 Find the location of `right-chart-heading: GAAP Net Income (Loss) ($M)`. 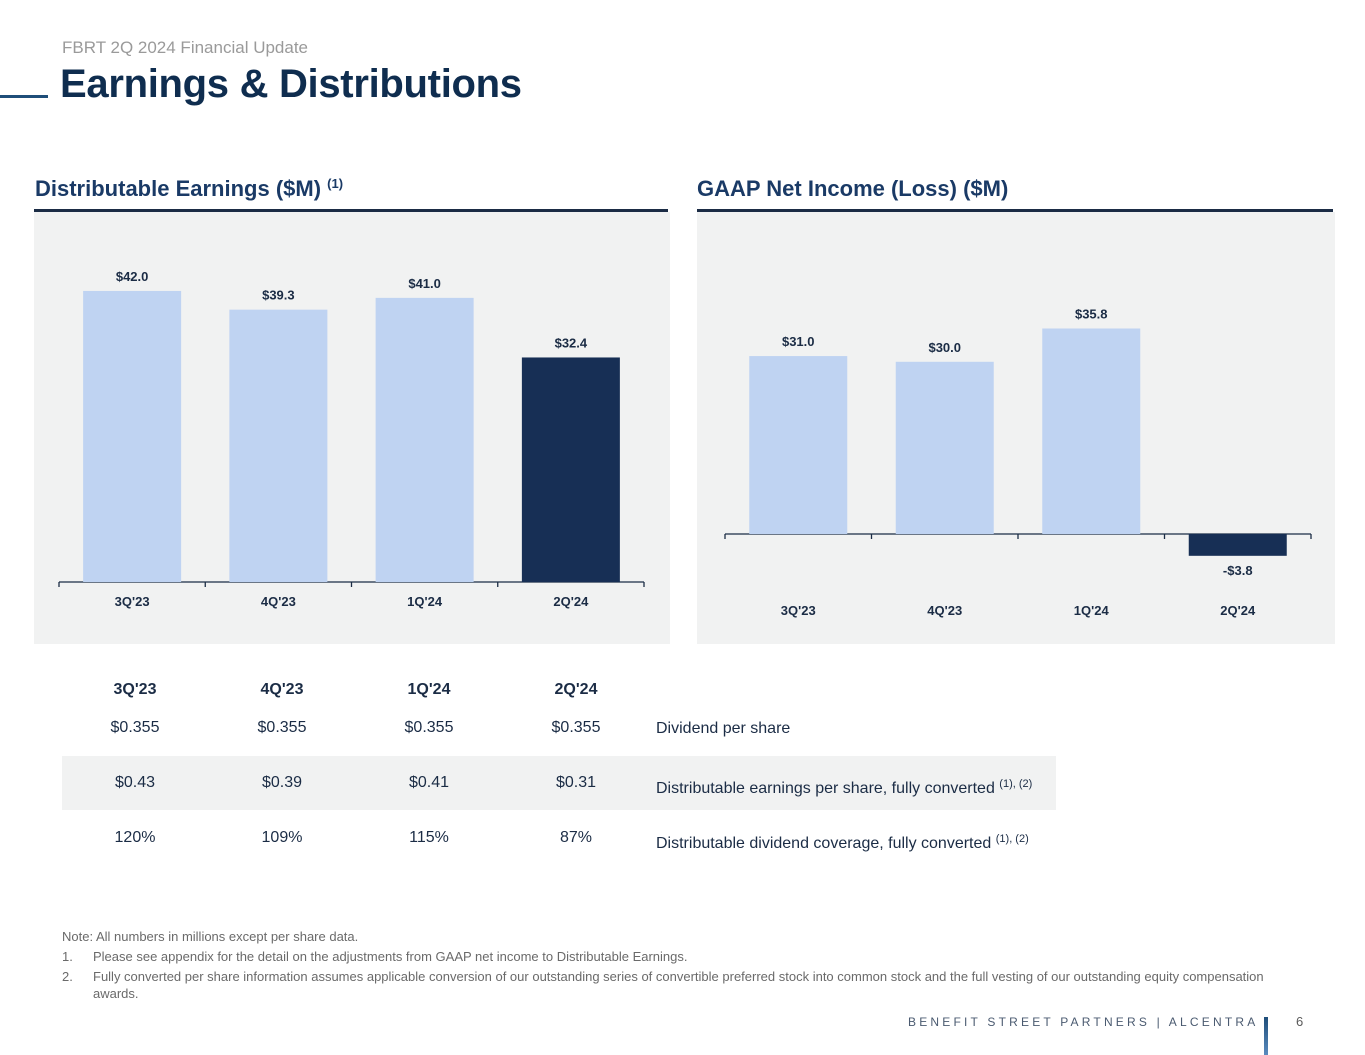

right-chart-heading: GAAP Net Income (Loss) ($M) is located at coordinates (852, 189).